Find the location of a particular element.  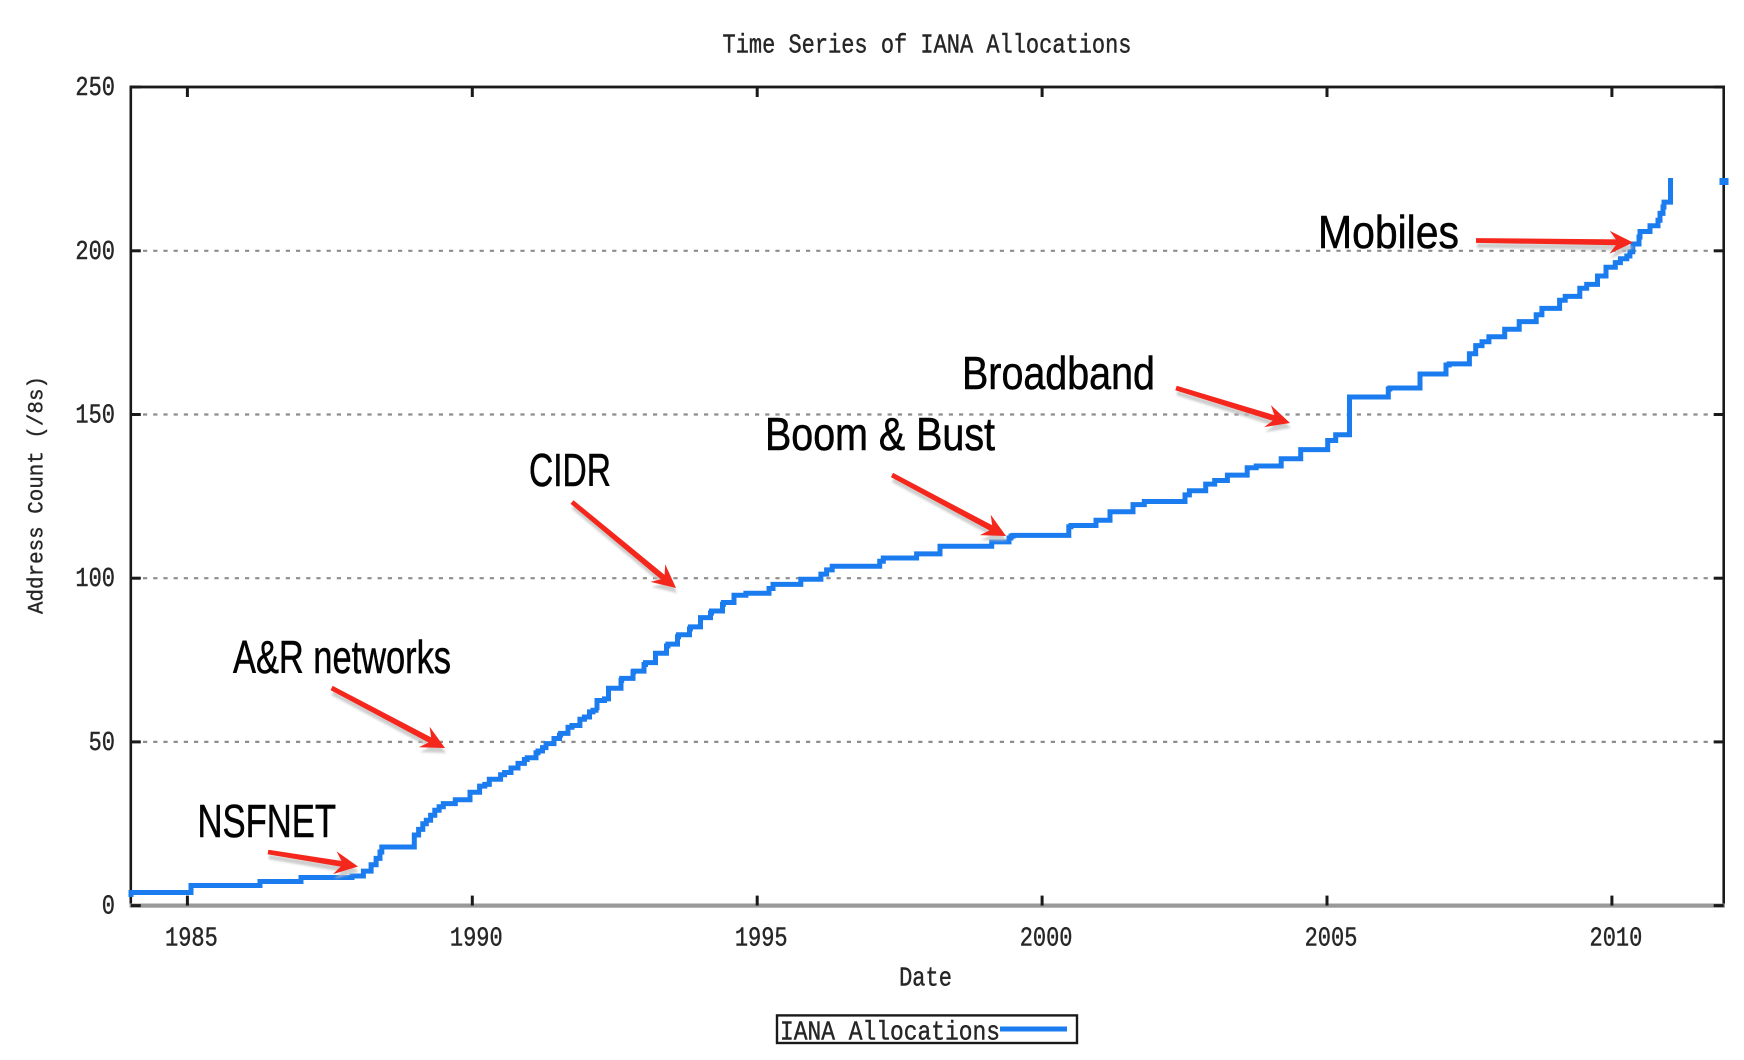

svg-text: CIDR is located at coordinates (570, 470).